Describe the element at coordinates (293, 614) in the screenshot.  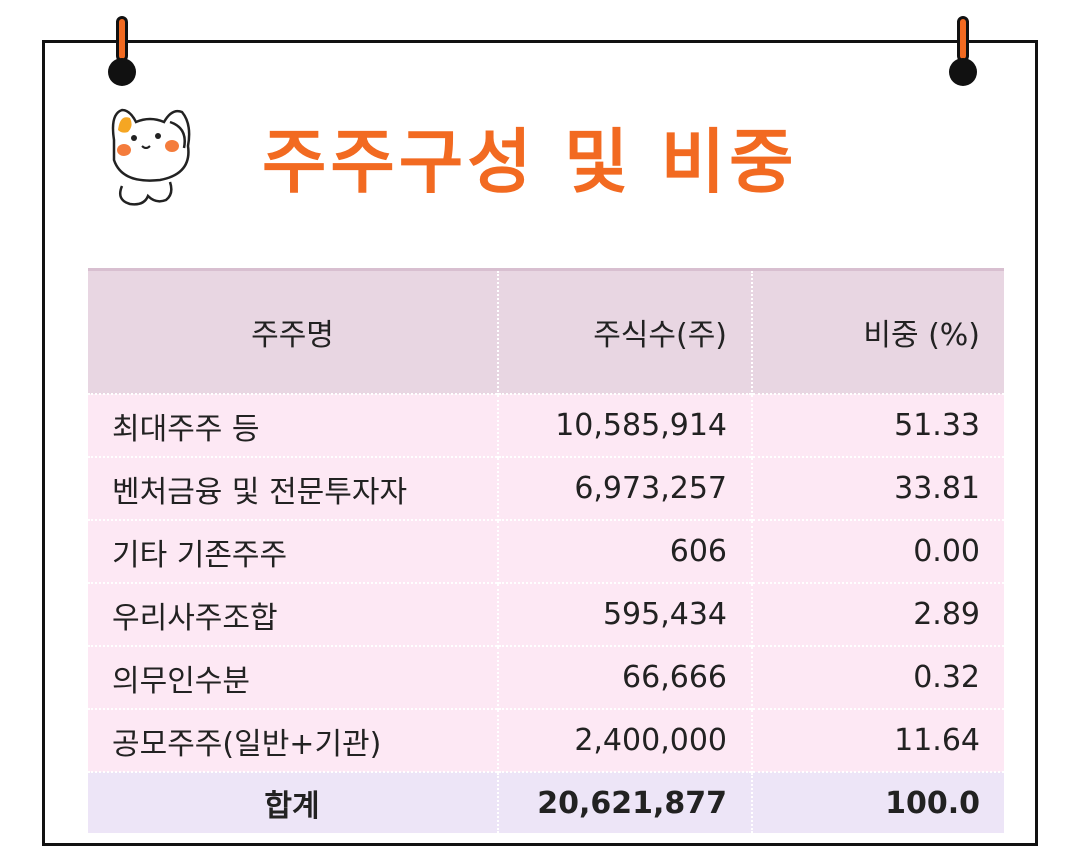
I see `shareholder-name: 우리사주조합` at that location.